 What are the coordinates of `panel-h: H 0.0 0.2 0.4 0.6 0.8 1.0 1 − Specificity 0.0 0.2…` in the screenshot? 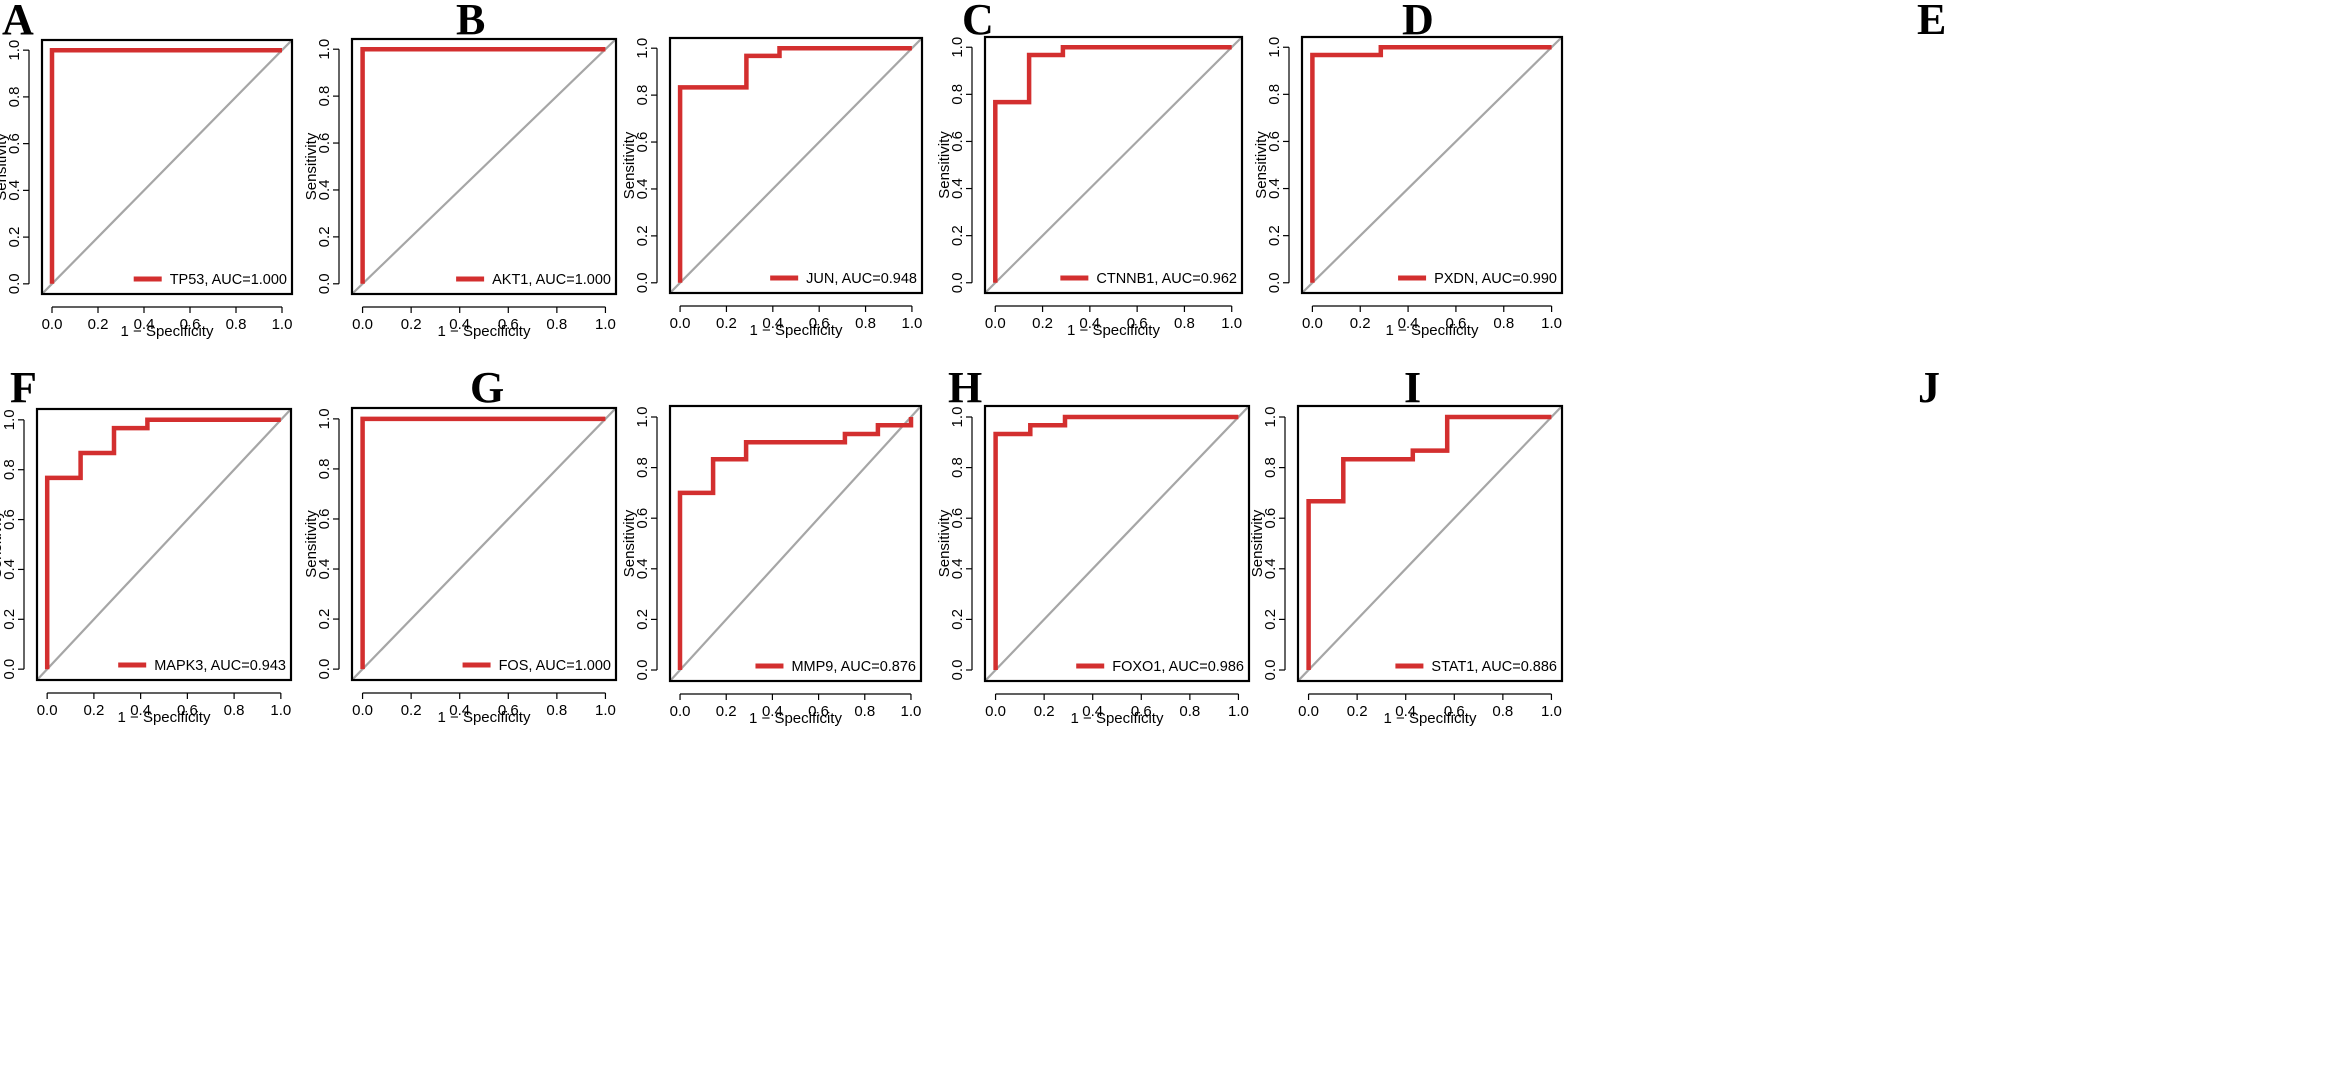 It's located at (801, 545).